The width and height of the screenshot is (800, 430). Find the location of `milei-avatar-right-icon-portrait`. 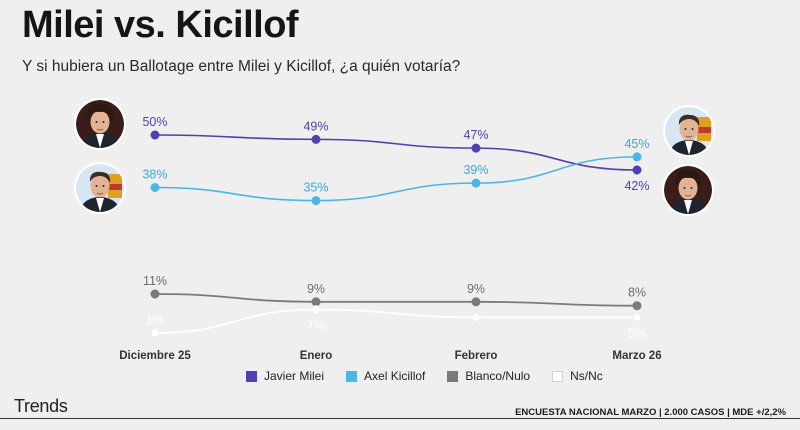

milei-avatar-right-icon-portrait is located at coordinates (688, 190).